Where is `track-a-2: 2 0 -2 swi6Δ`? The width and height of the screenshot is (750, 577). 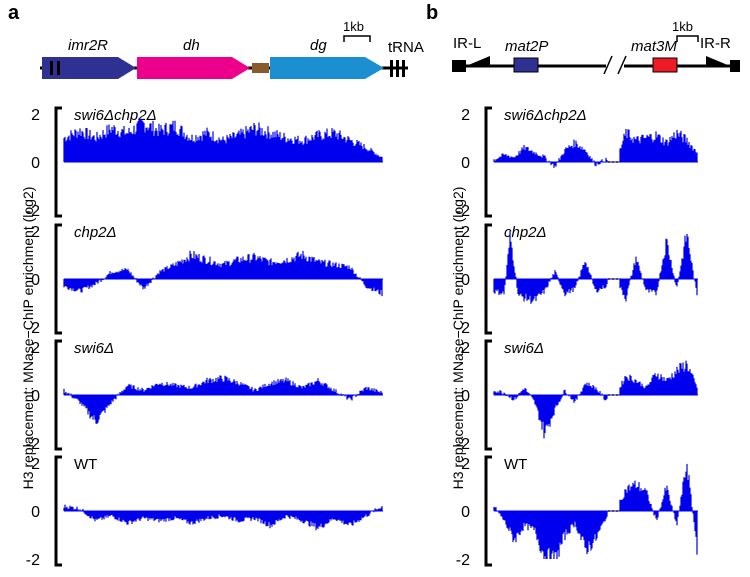
track-a-2: 2 0 -2 swi6Δ is located at coordinates (204, 396).